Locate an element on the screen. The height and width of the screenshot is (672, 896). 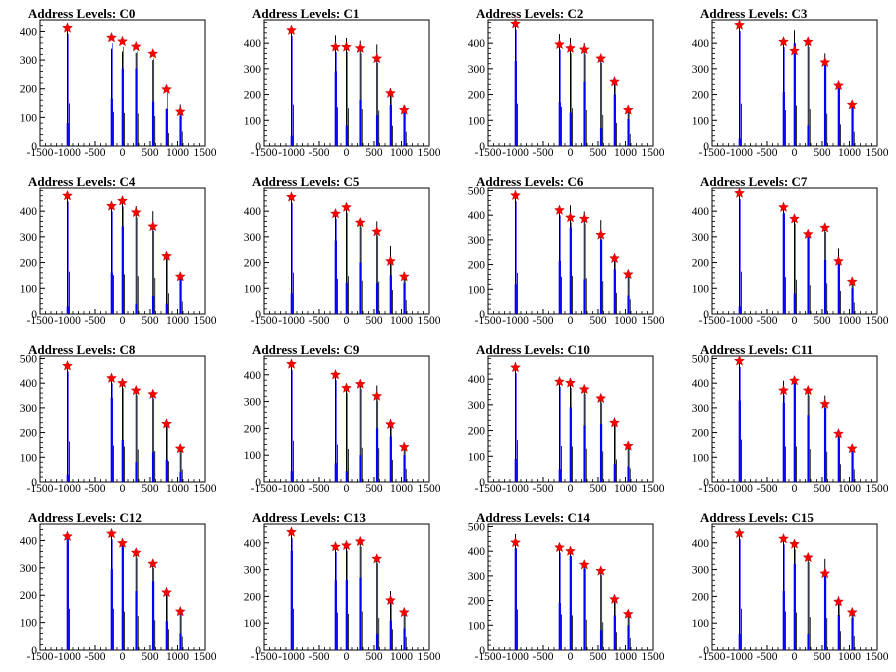
chart-title: Address Levels: C1 is located at coordinates (306, 13).